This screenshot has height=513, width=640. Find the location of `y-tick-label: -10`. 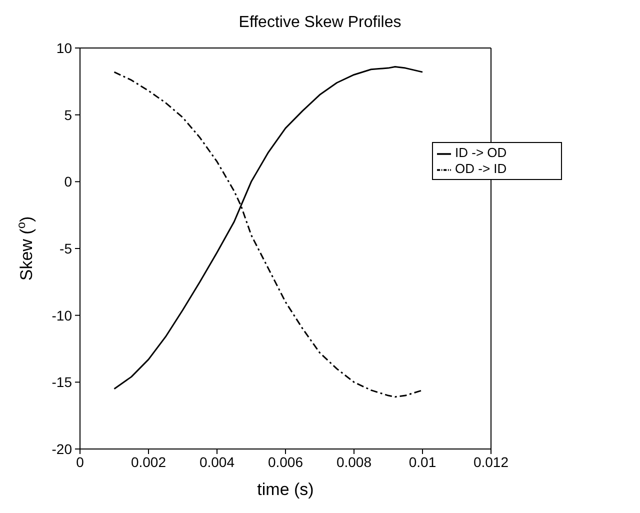

y-tick-label: -10 is located at coordinates (62, 315).